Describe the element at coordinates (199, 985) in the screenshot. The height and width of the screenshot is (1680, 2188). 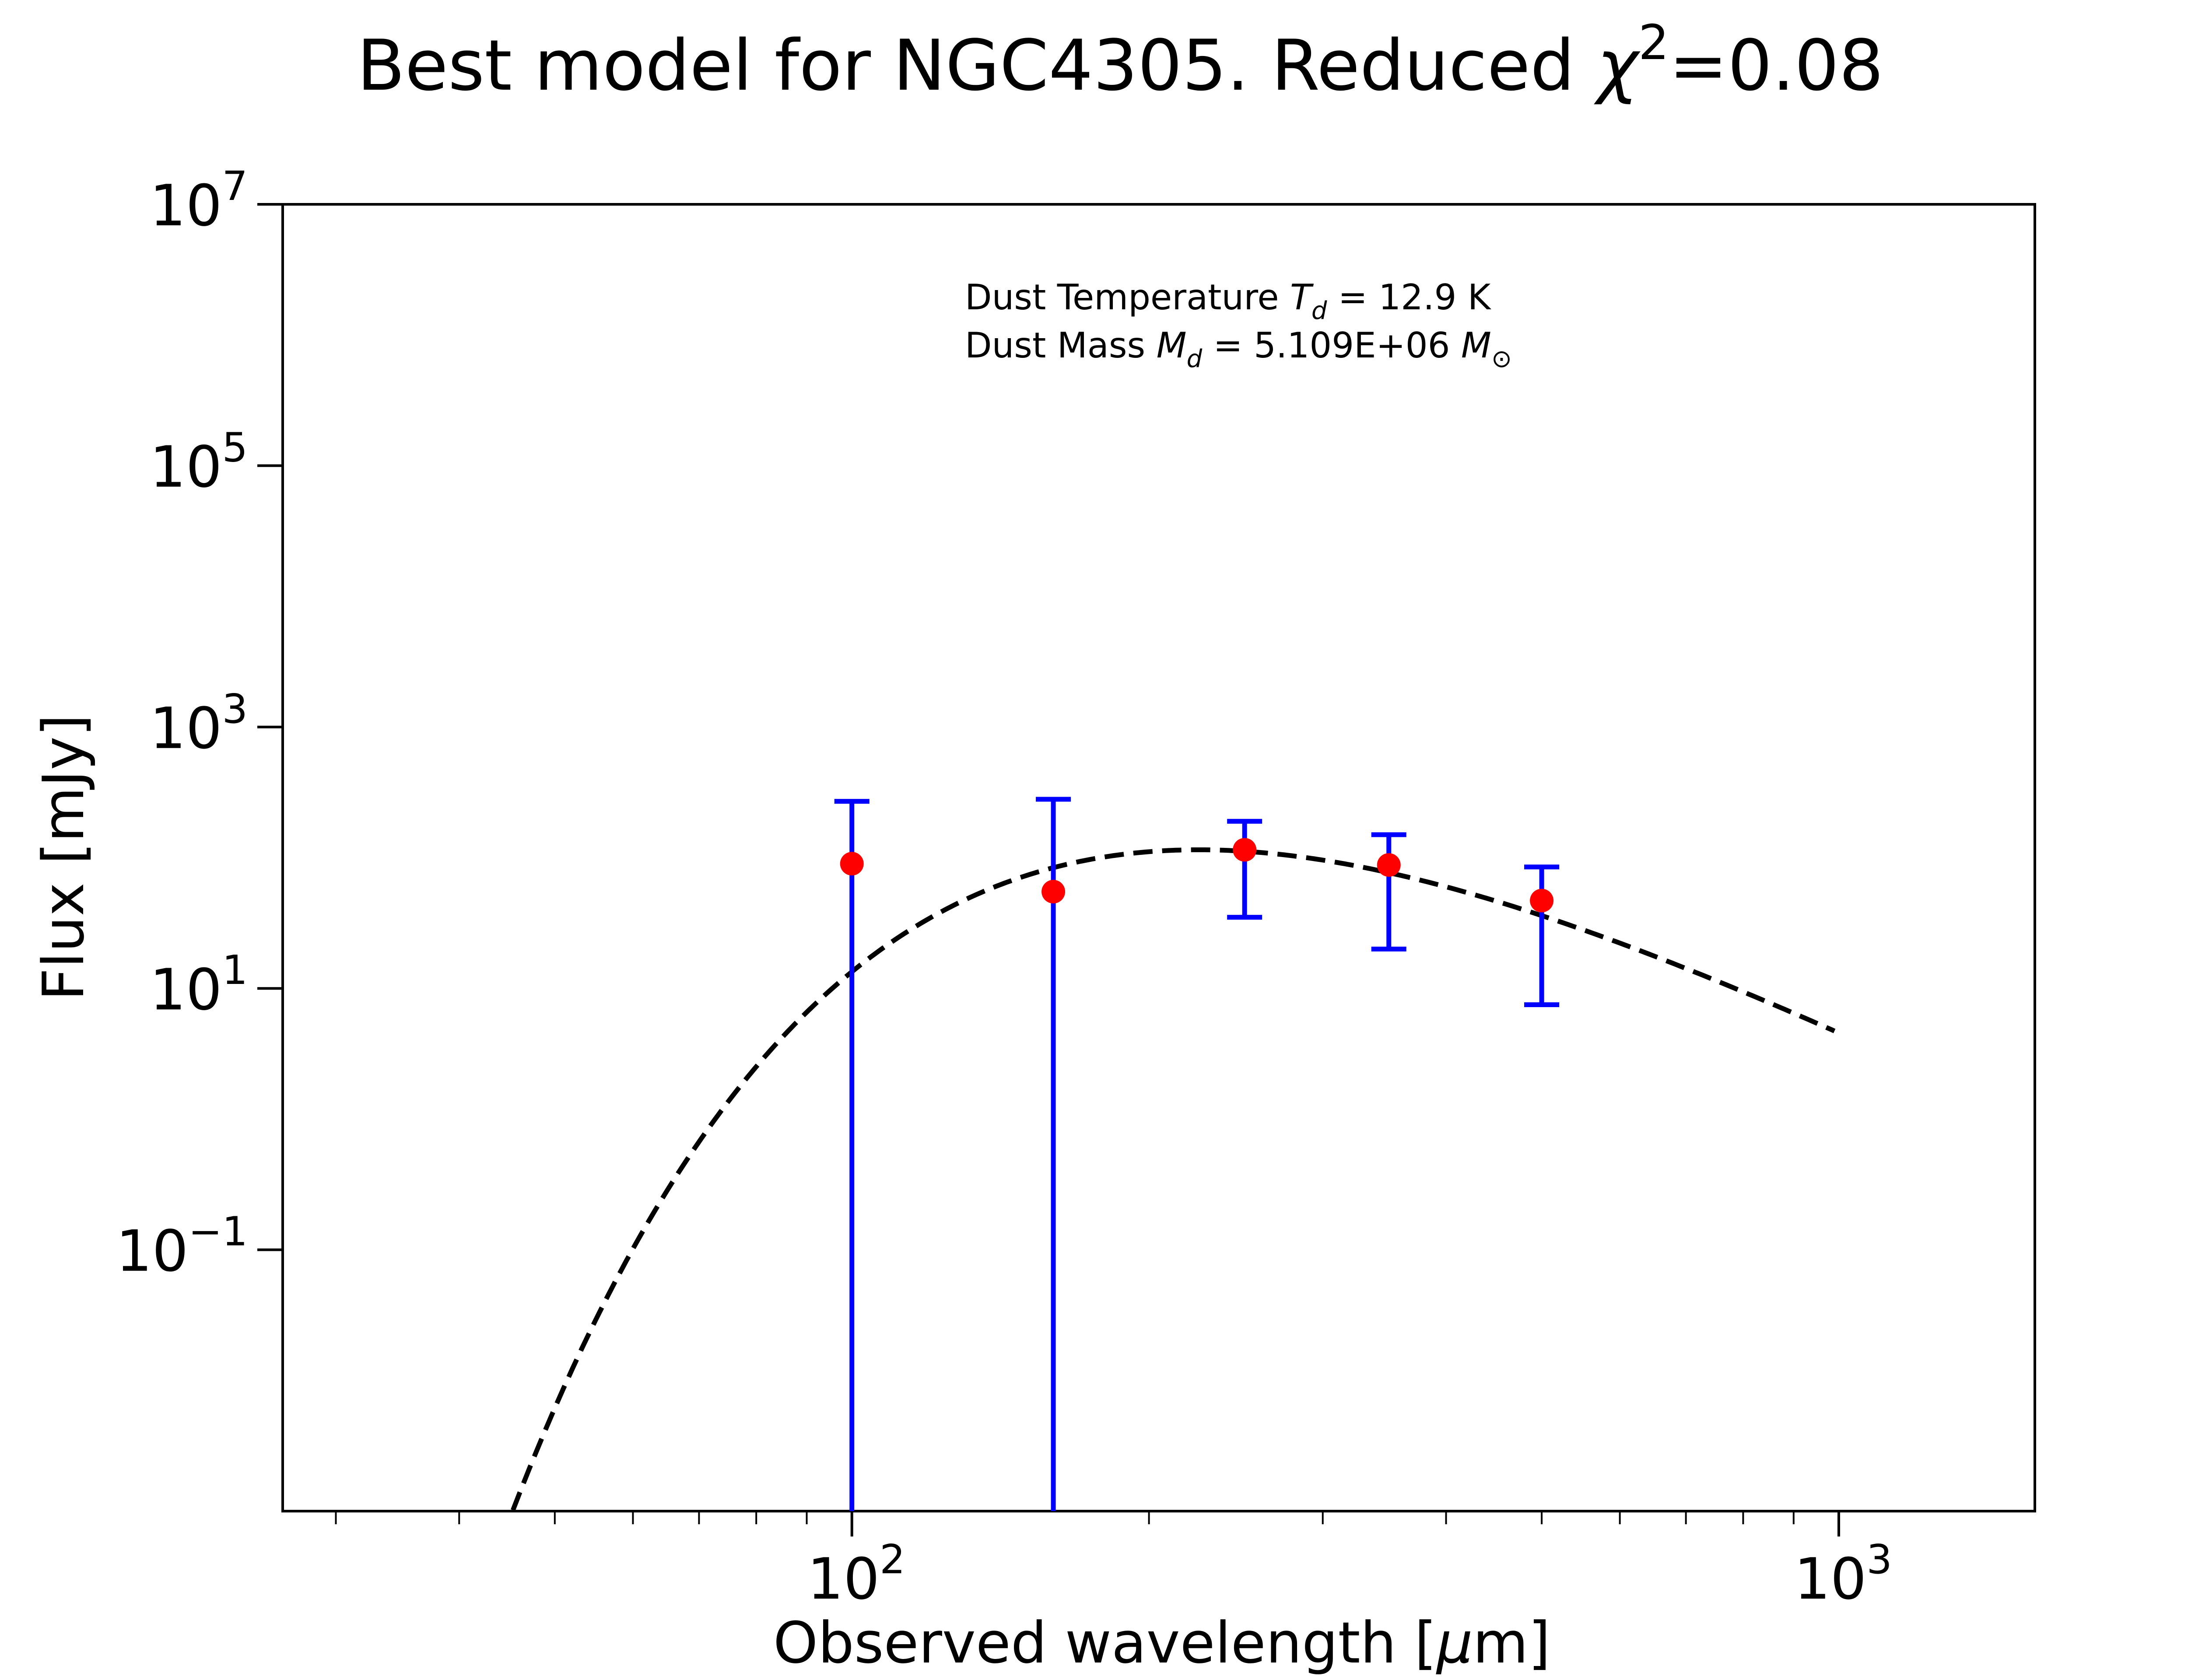
I see `y-tick-label: 10¹` at that location.